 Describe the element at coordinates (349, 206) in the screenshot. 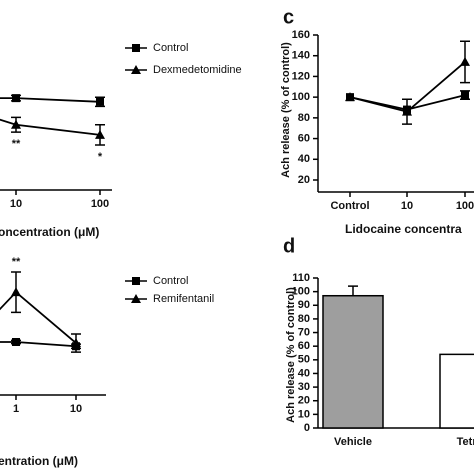

I see `x-tick-label: Control` at that location.